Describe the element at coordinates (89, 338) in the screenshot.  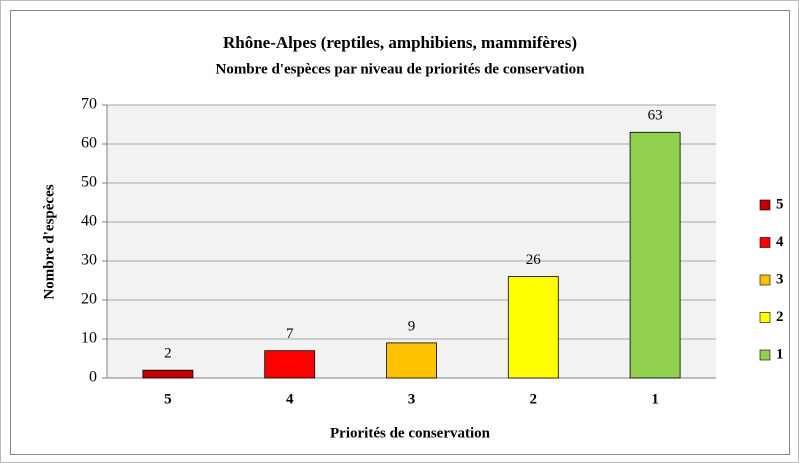
I see `y-tick-label: 10` at that location.